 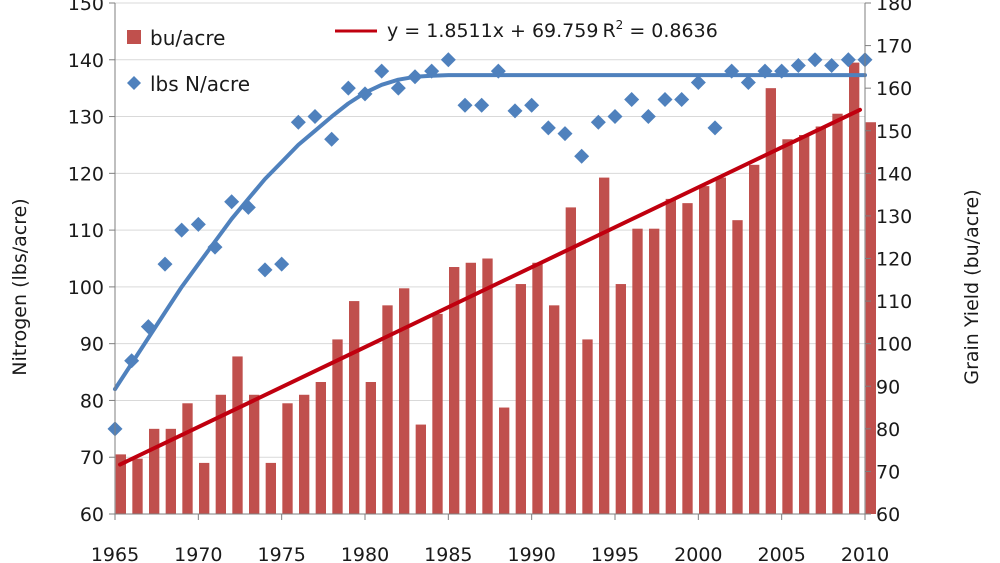 What do you see at coordinates (492, 31) in the screenshot?
I see `trendline-formula: y = 1.8511x + 69.759` at bounding box center [492, 31].